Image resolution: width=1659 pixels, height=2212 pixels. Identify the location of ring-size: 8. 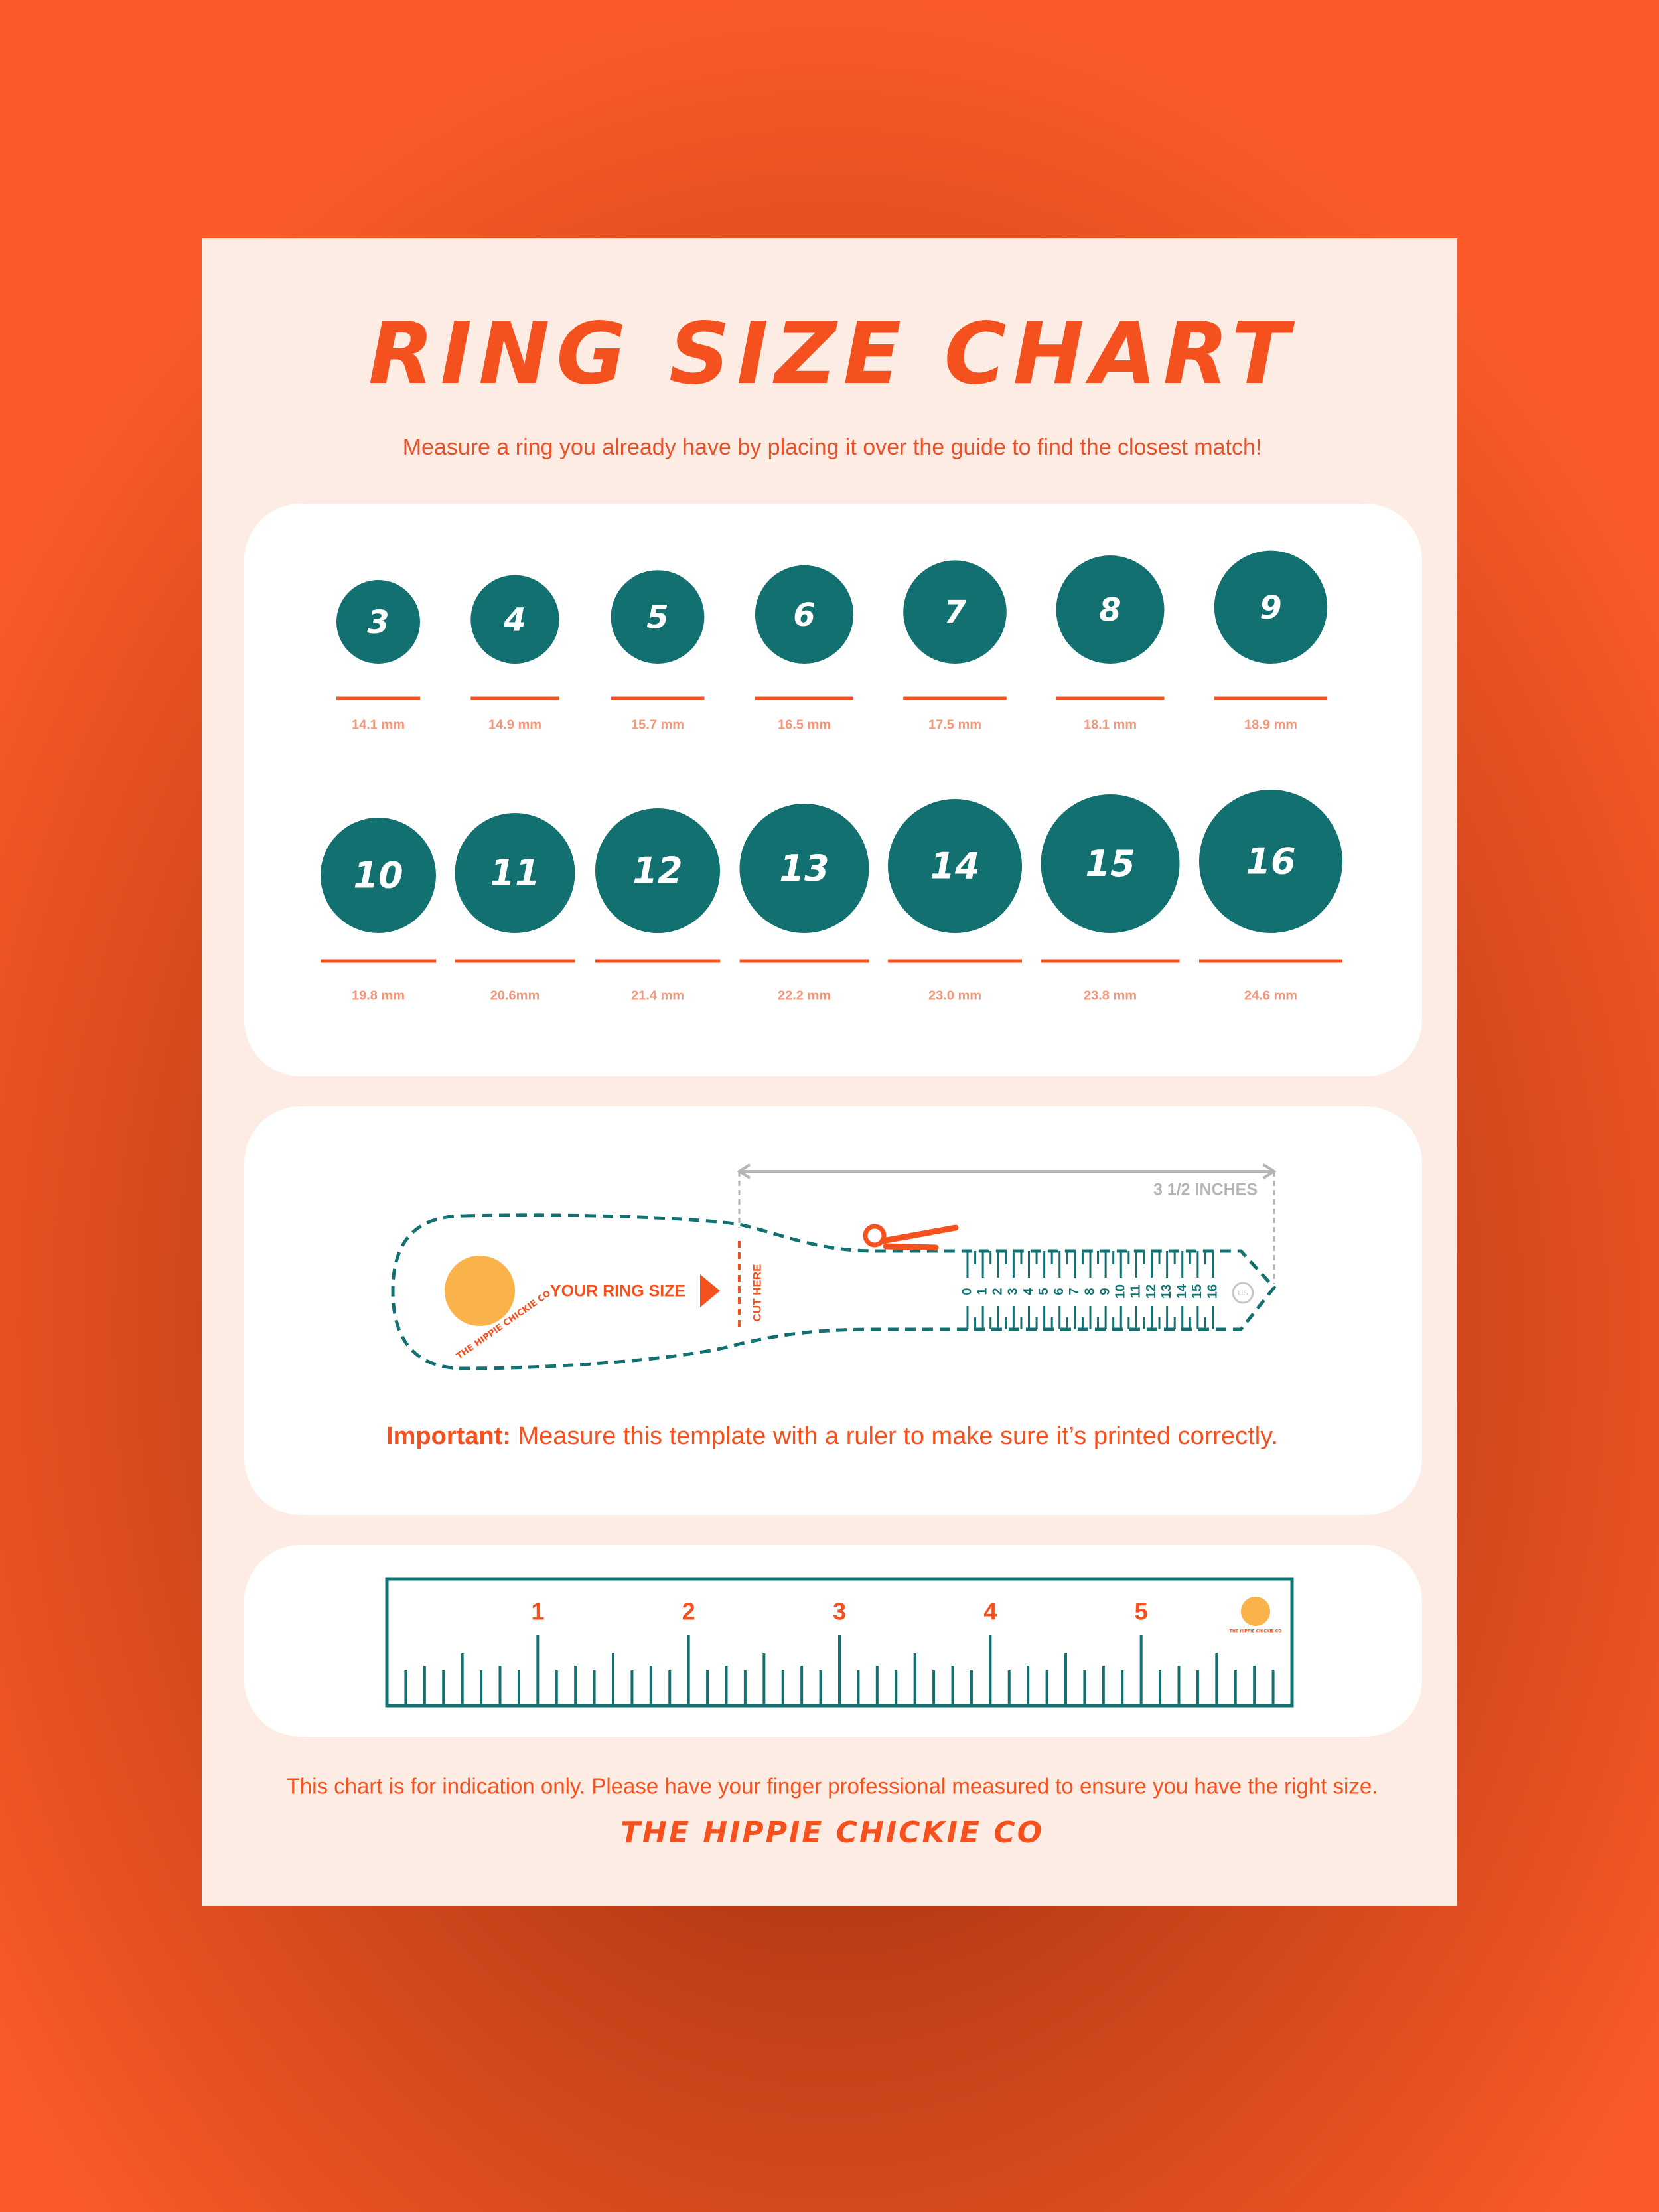
(1110, 611).